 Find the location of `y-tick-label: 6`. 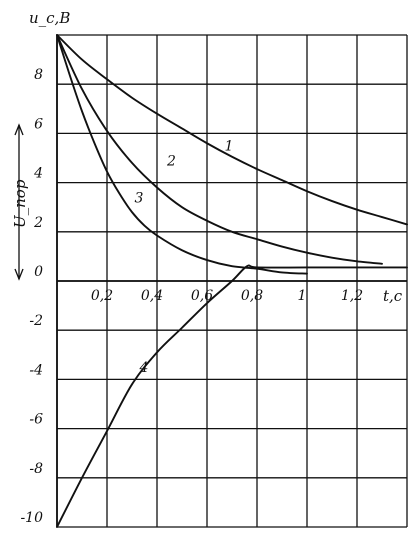

y-tick-label: 6 is located at coordinates (38, 124).